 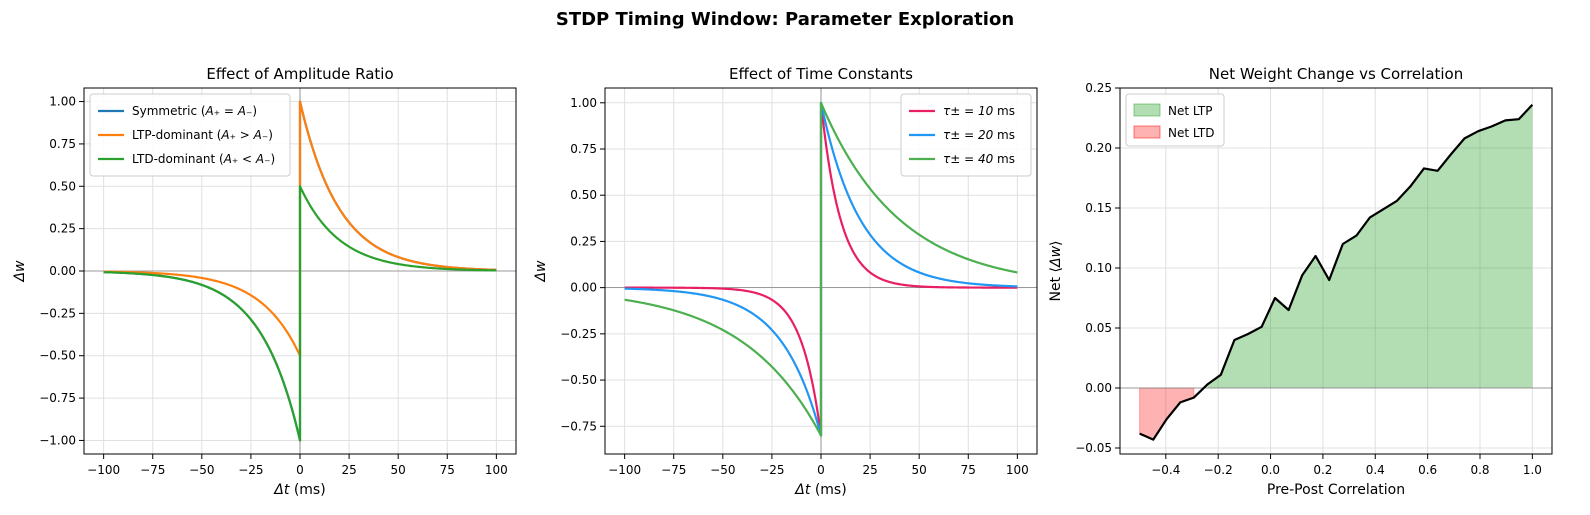 What do you see at coordinates (1056, 243) in the screenshot?
I see `y-axis-label-suffix: ⟩` at bounding box center [1056, 243].